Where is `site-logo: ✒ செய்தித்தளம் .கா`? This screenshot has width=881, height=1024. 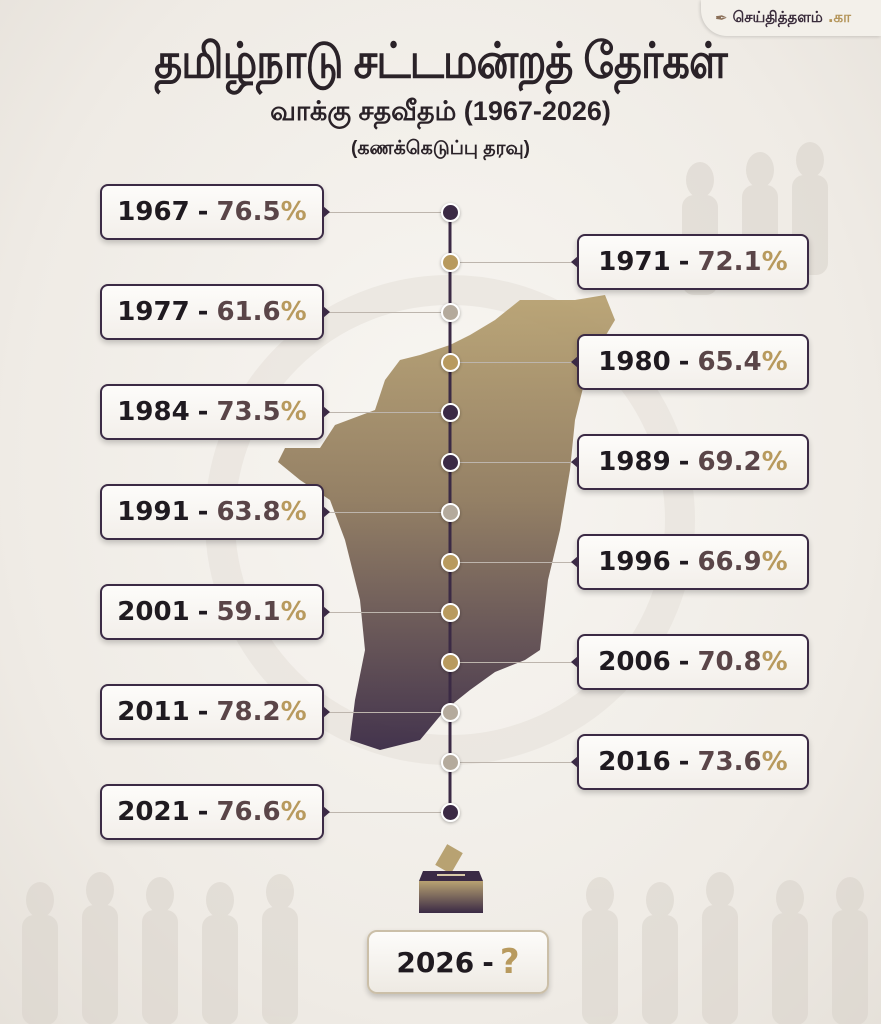
site-logo: ✒ செய்தித்தளம் .கா is located at coordinates (791, 18).